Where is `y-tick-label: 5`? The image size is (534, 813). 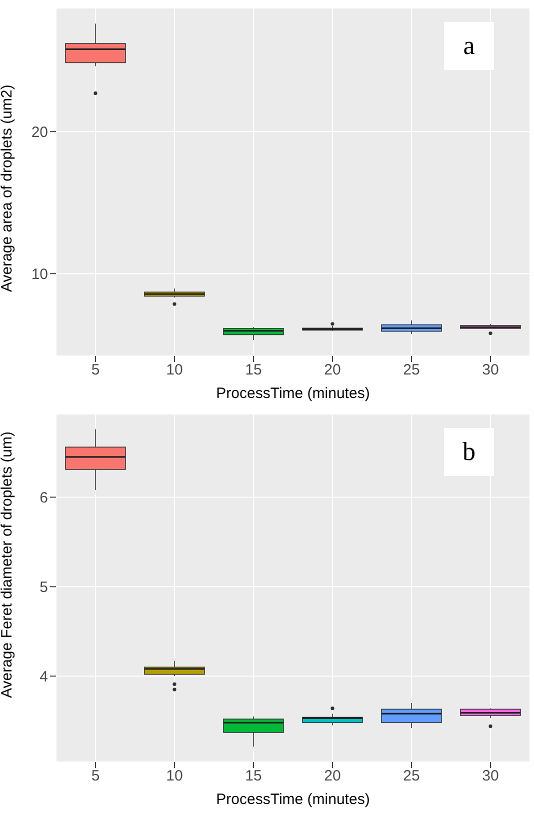 y-tick-label: 5 is located at coordinates (44, 587).